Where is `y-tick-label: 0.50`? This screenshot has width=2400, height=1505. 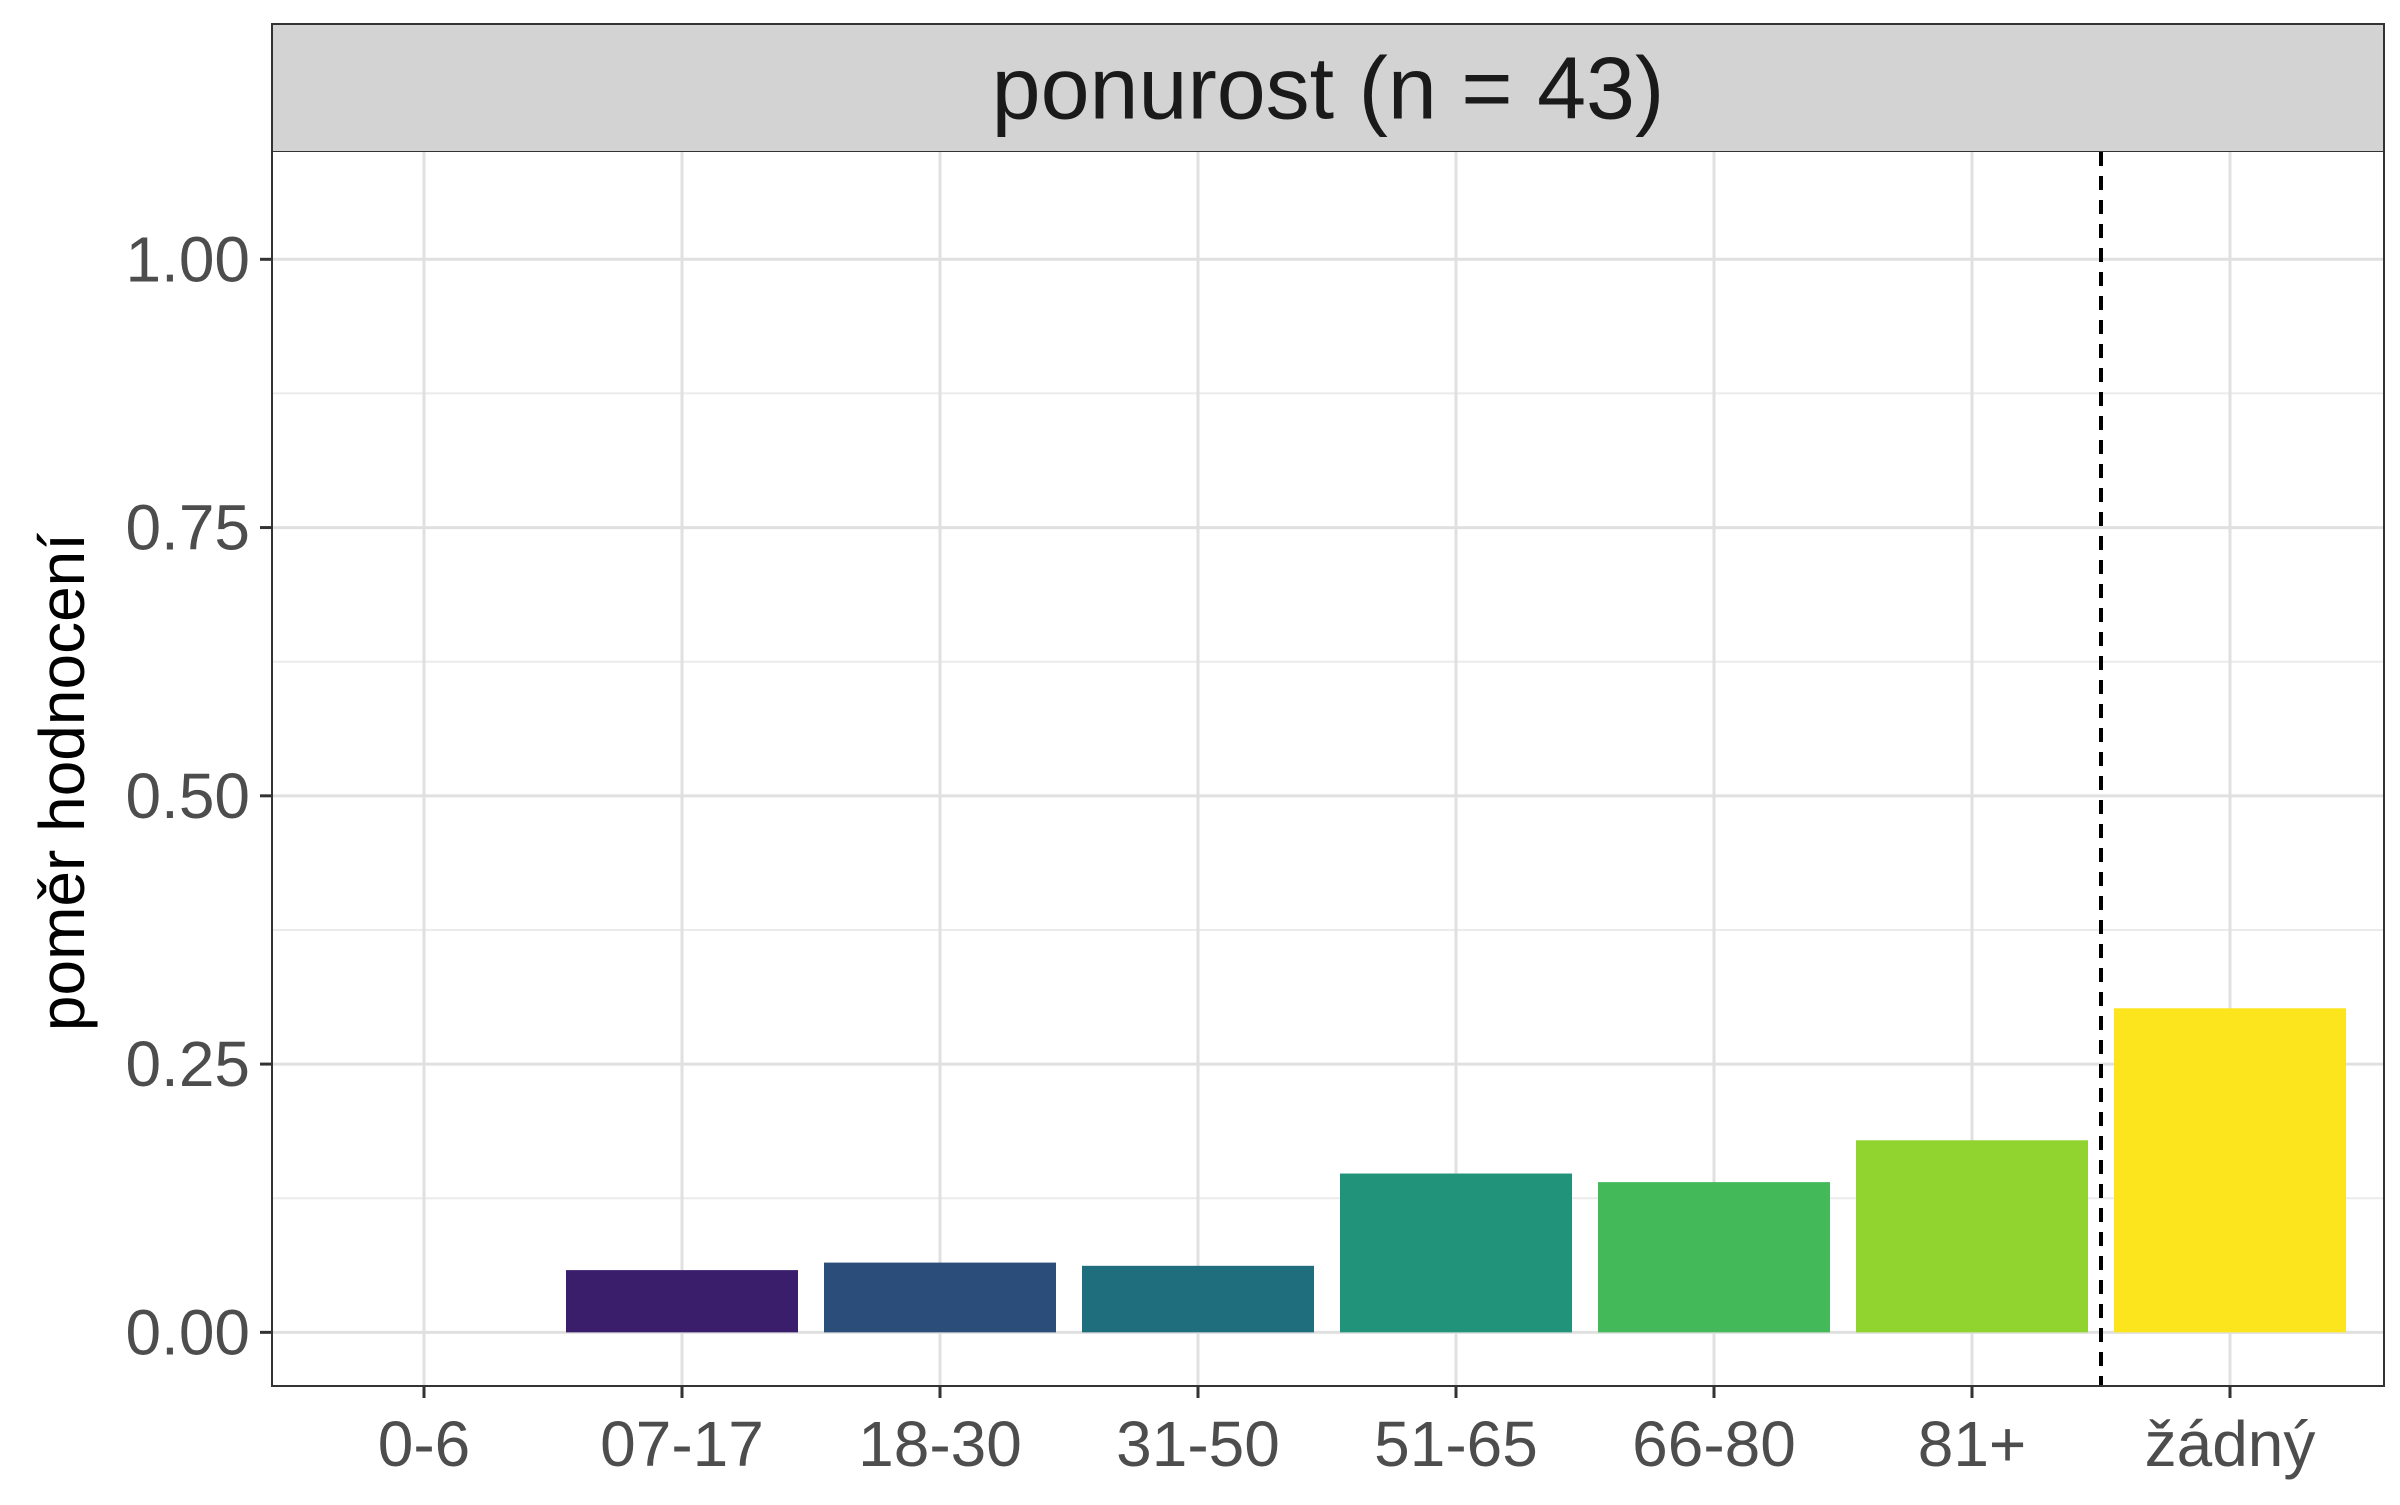
y-tick-label: 0.50 is located at coordinates (187, 796).